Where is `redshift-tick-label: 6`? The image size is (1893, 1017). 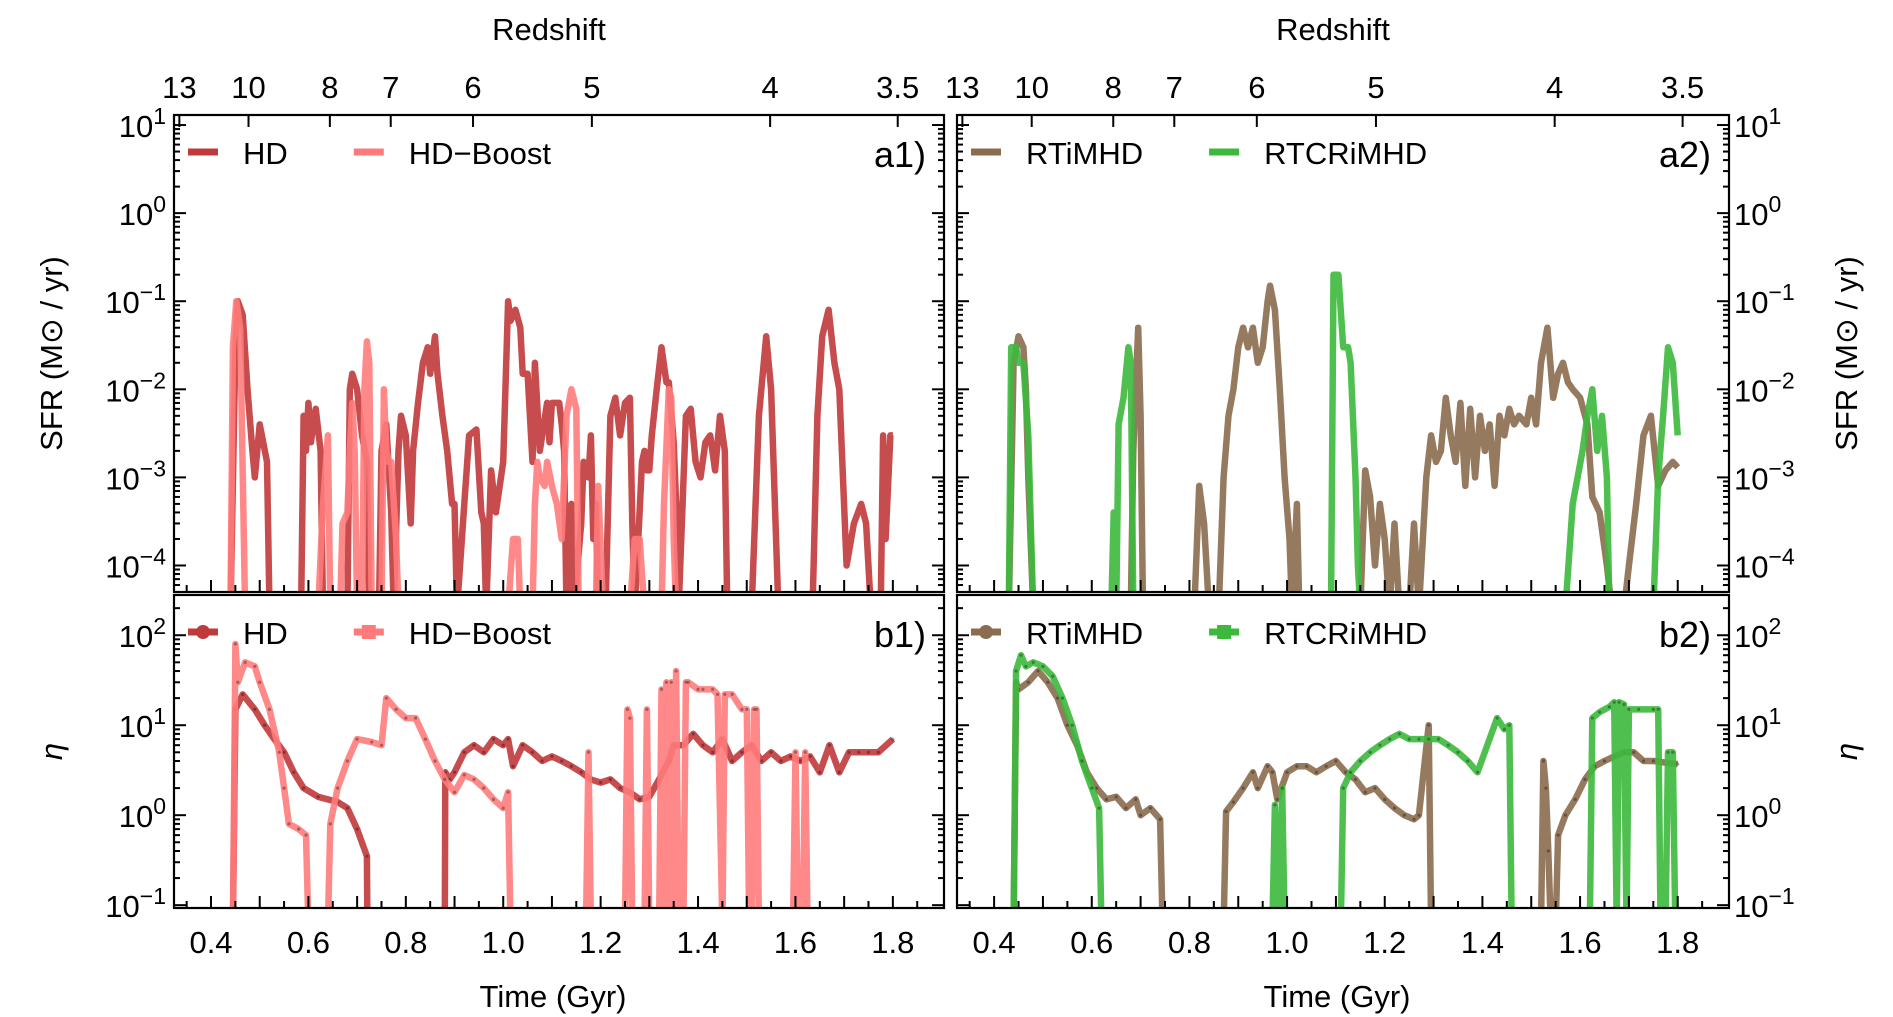
redshift-tick-label: 6 is located at coordinates (1256, 87).